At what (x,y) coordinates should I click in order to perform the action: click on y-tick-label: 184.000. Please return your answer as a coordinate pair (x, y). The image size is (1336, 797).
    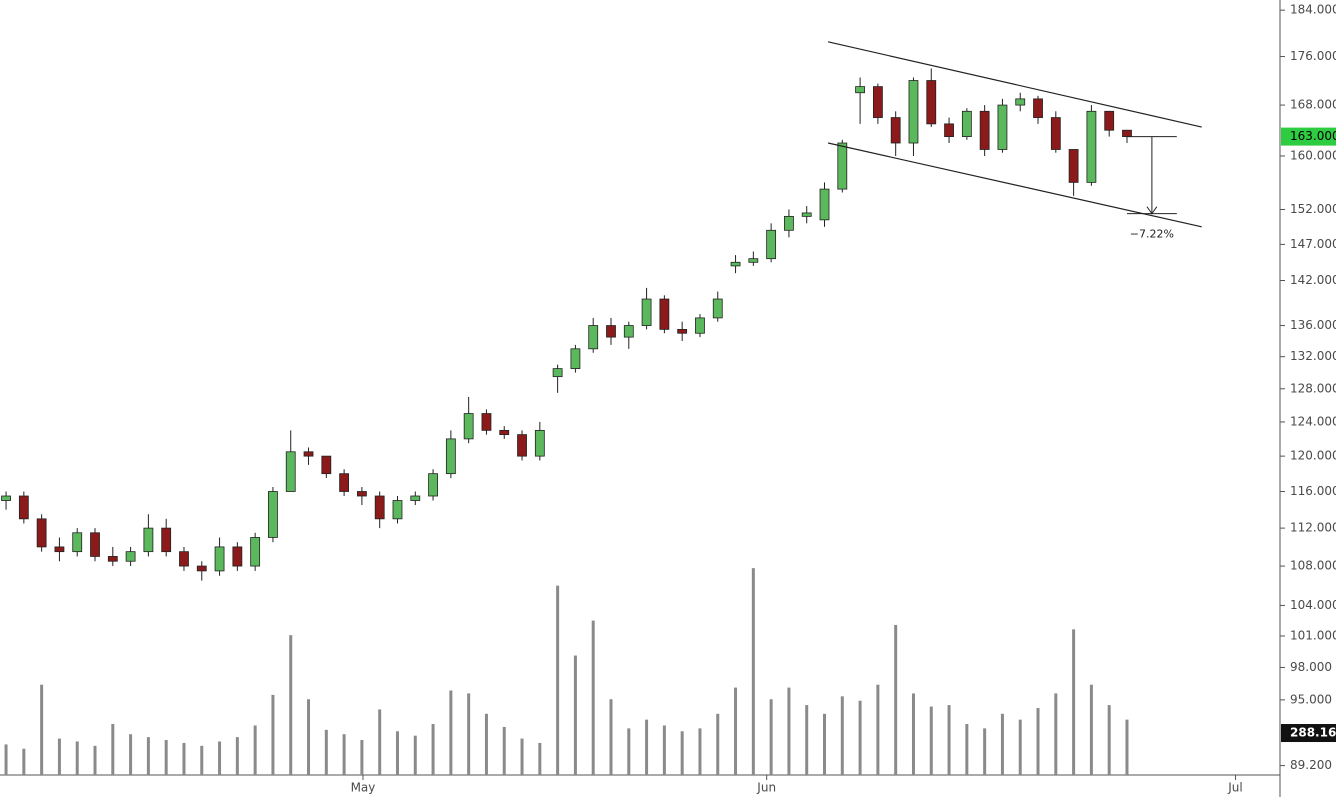
    Looking at the image, I should click on (1313, 10).